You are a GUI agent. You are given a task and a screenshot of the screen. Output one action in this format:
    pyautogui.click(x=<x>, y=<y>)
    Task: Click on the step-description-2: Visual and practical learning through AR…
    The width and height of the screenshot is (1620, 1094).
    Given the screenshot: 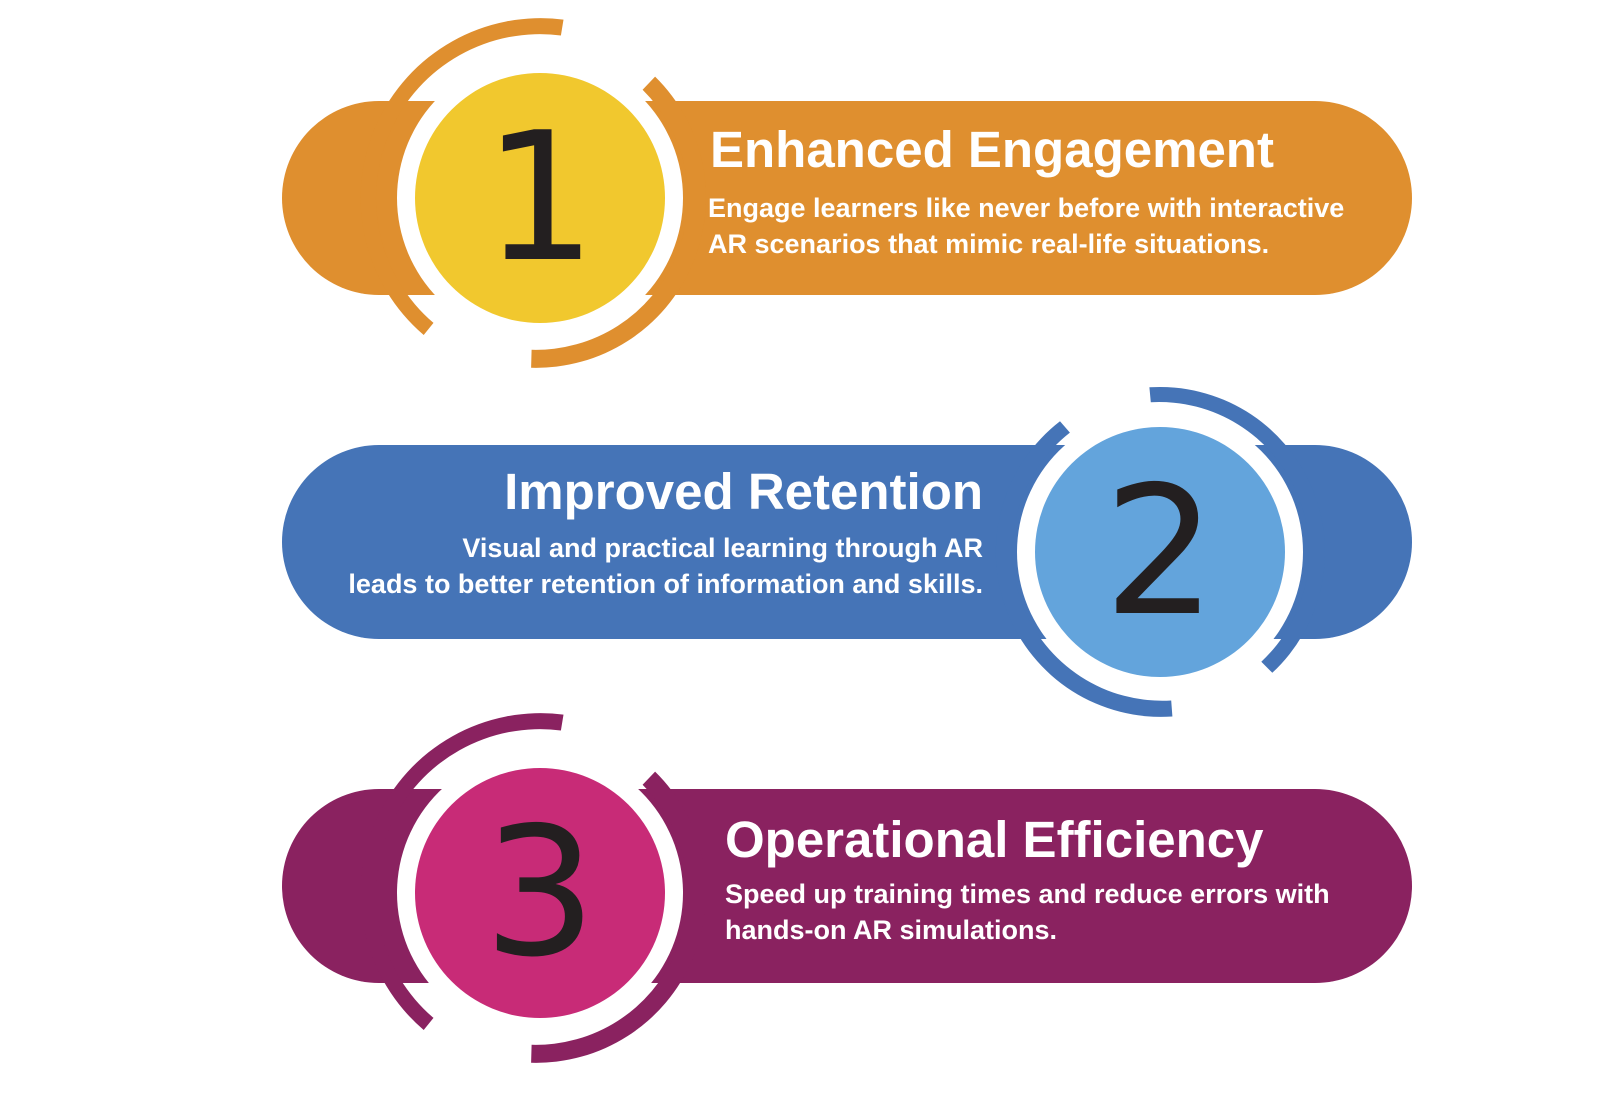 What is the action you would take?
    pyautogui.click(x=665, y=566)
    